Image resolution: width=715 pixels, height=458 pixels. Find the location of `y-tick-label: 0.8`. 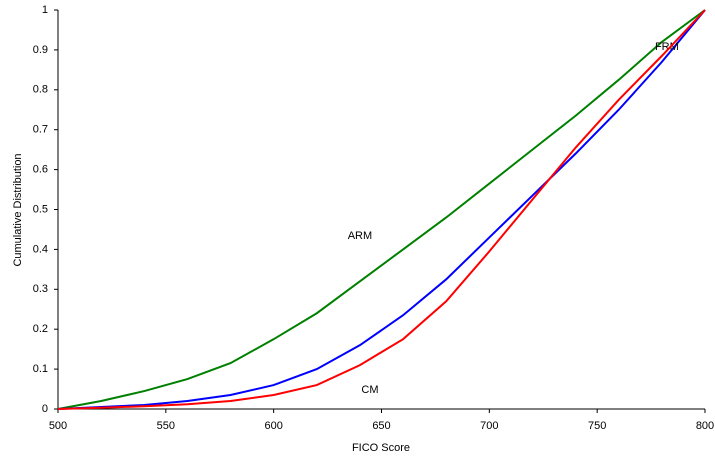

y-tick-label: 0.8 is located at coordinates (40, 90).